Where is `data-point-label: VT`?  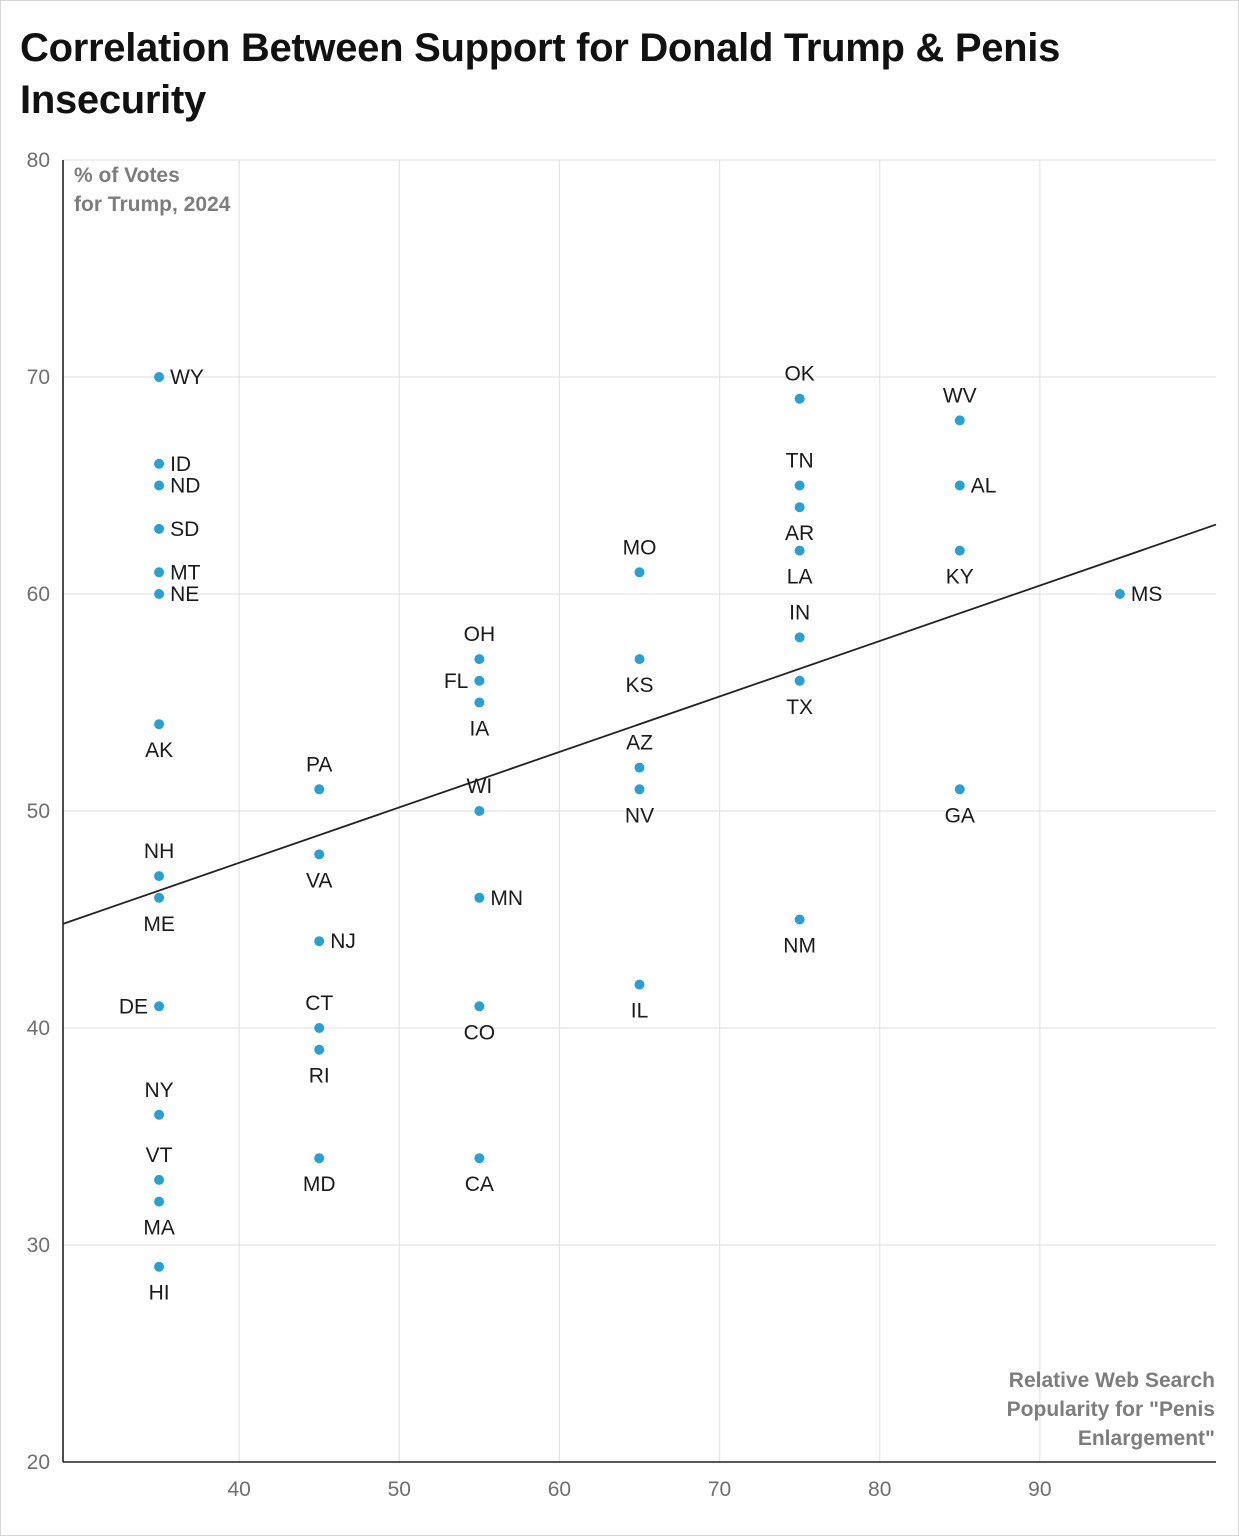 data-point-label: VT is located at coordinates (159, 1155).